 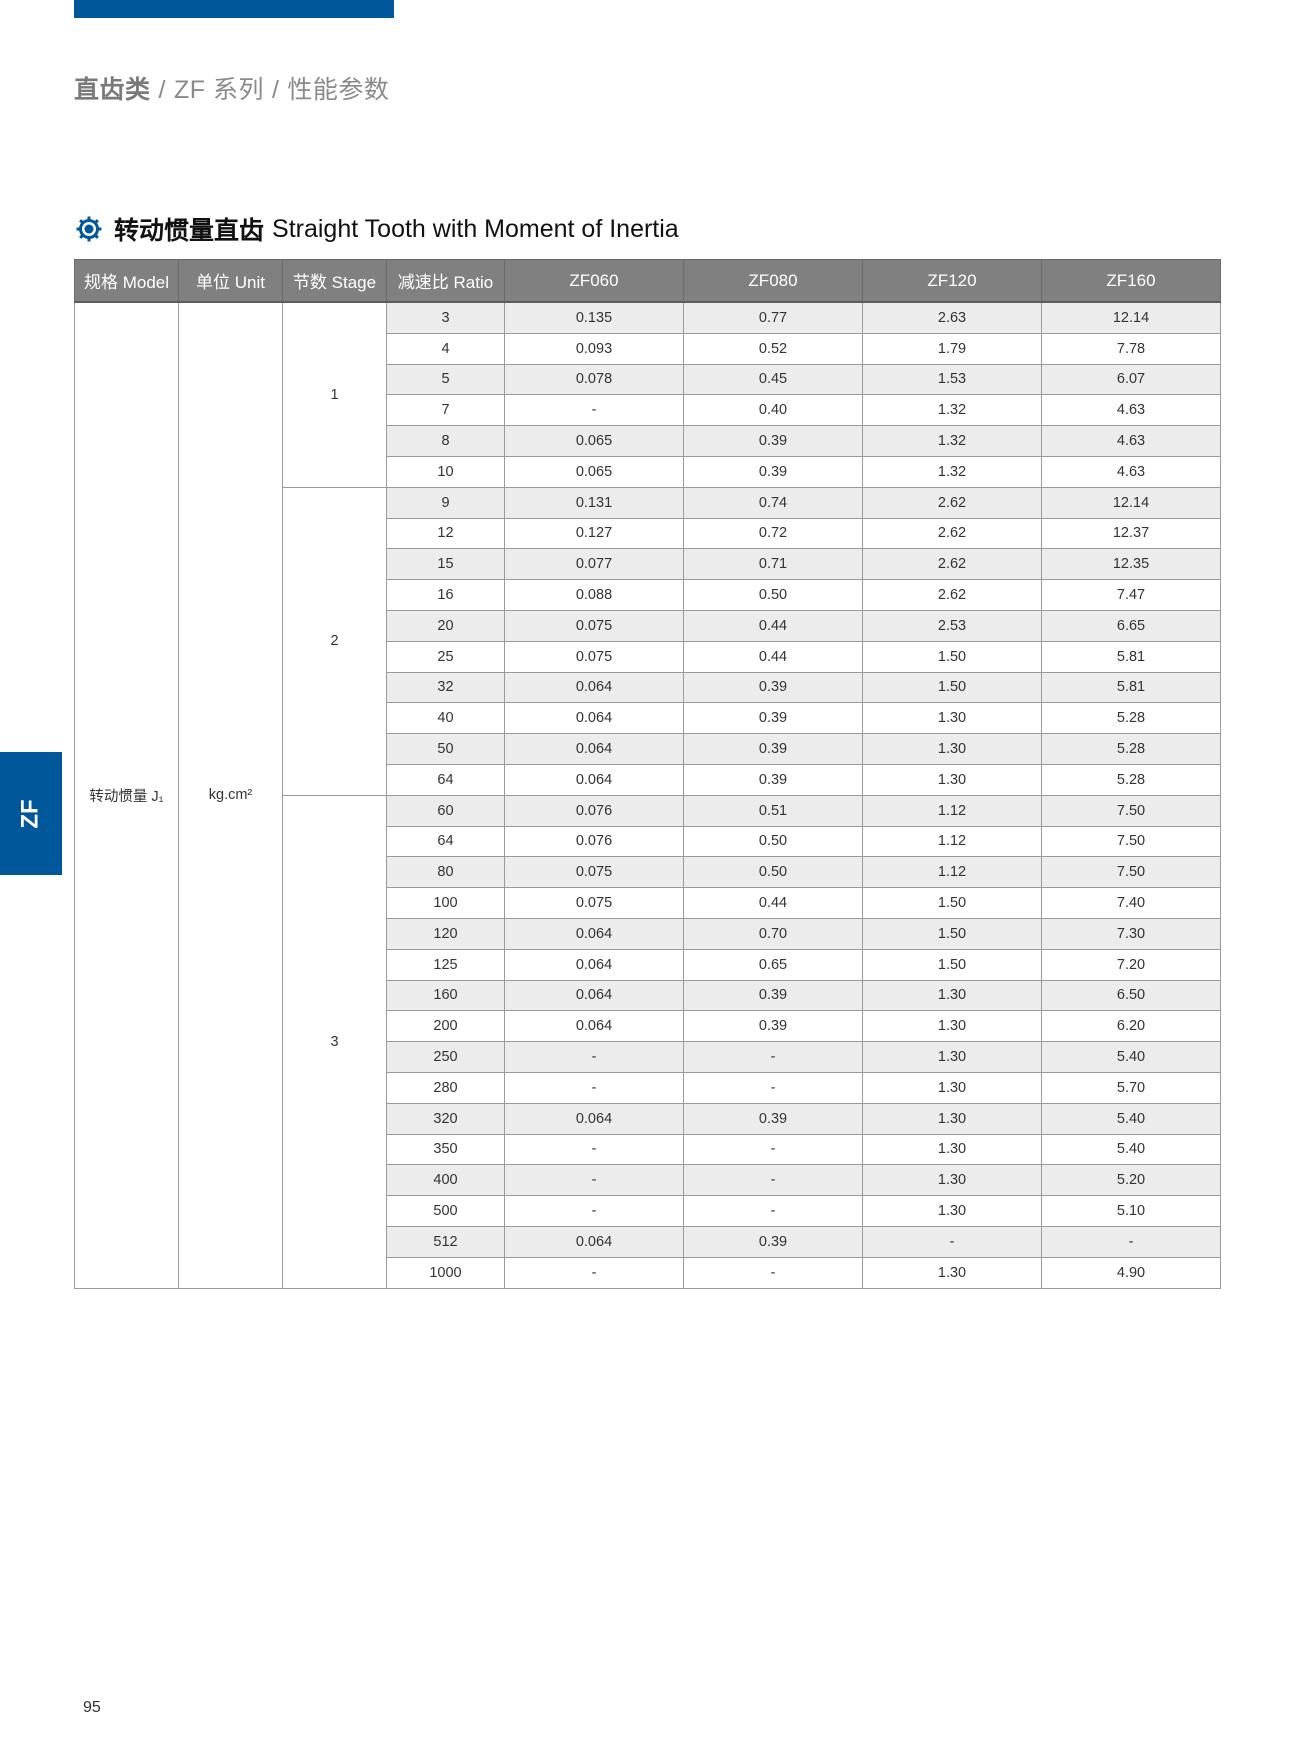 I want to click on ratio-cell: 16, so click(x=445, y=595).